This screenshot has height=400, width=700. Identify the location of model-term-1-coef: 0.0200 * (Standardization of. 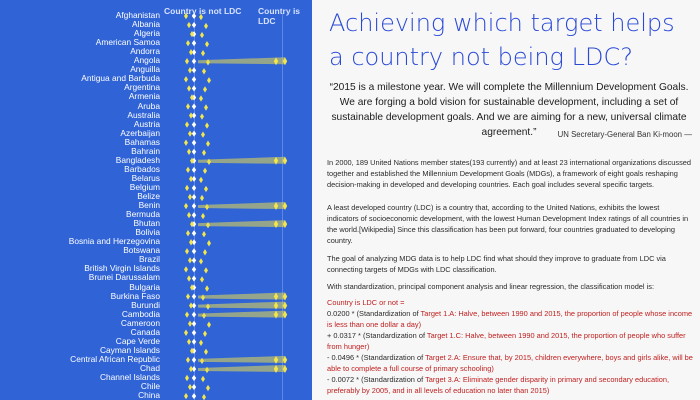
(374, 313).